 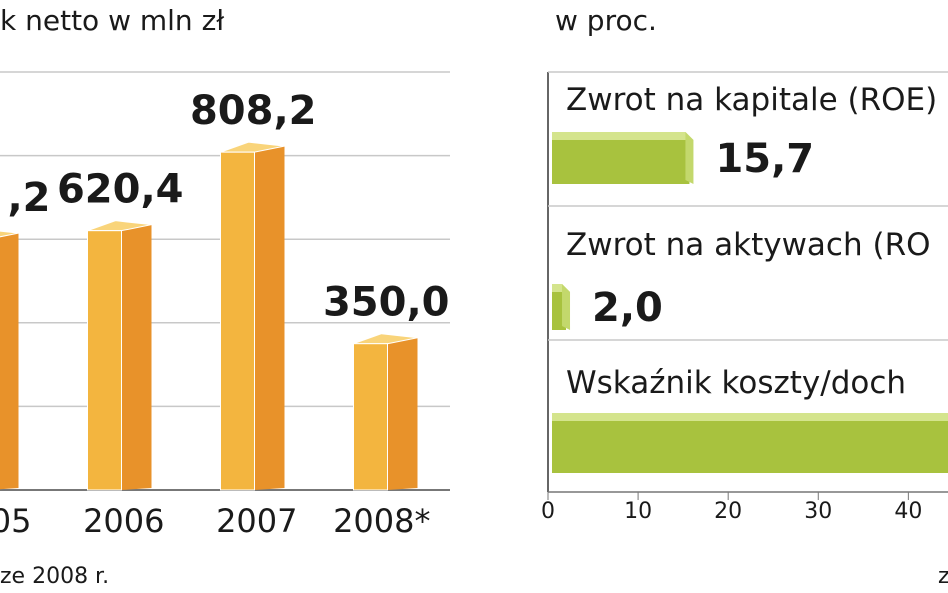 What do you see at coordinates (123, 521) in the screenshot?
I see `x-tick-label: 2006` at bounding box center [123, 521].